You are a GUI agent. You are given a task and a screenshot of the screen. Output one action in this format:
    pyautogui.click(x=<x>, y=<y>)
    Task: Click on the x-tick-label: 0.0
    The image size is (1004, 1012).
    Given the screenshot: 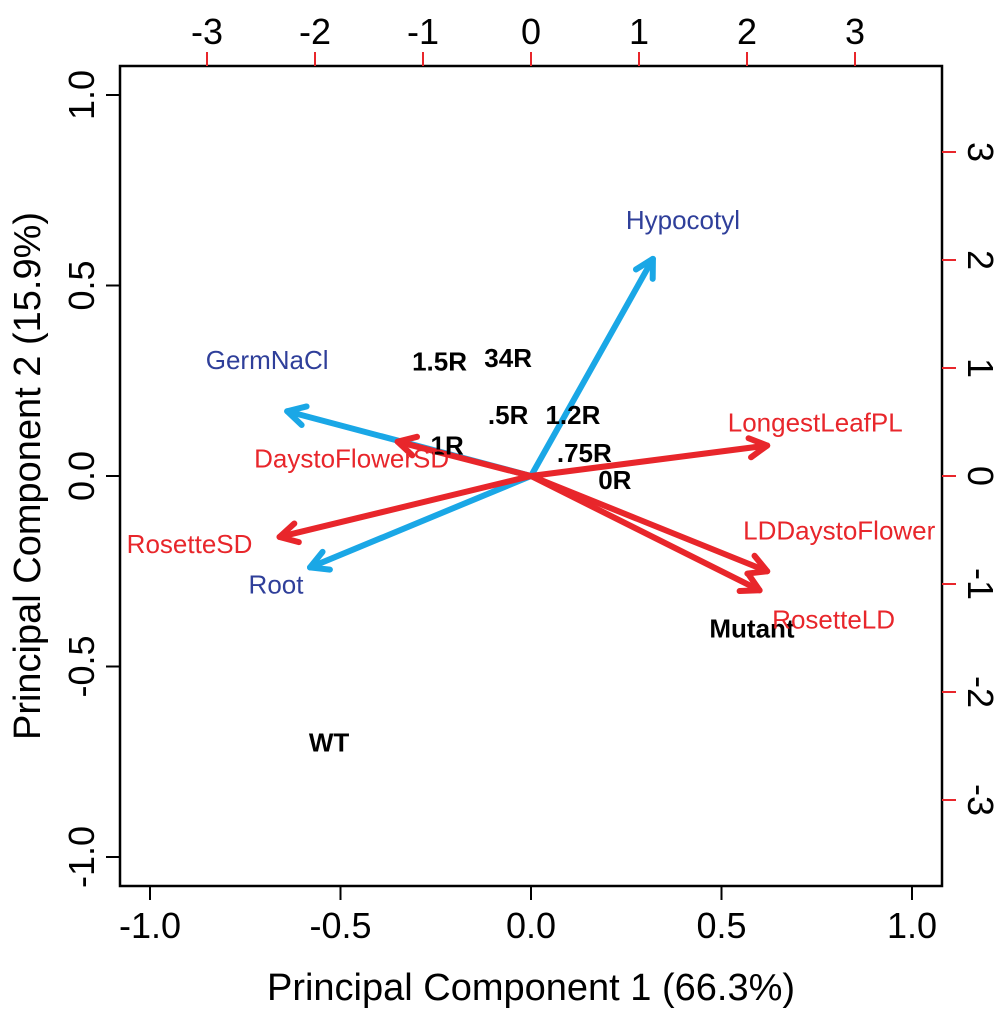 What is the action you would take?
    pyautogui.click(x=531, y=925)
    